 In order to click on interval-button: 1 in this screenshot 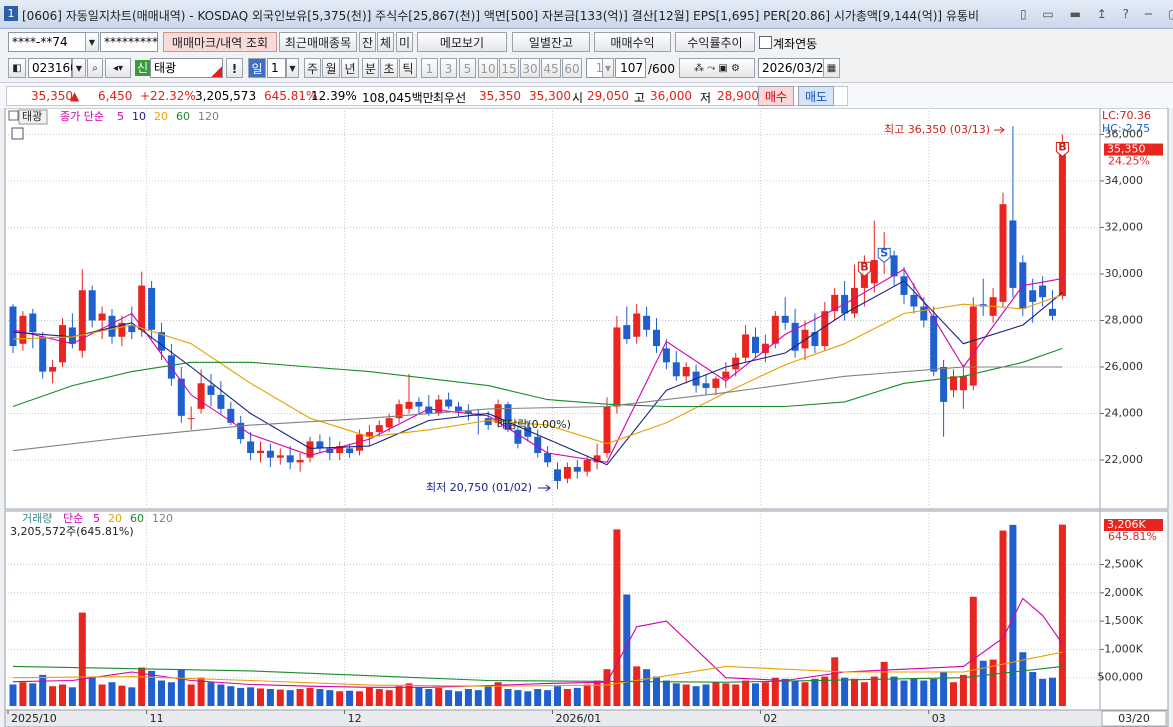, I will do `click(429, 68)`.